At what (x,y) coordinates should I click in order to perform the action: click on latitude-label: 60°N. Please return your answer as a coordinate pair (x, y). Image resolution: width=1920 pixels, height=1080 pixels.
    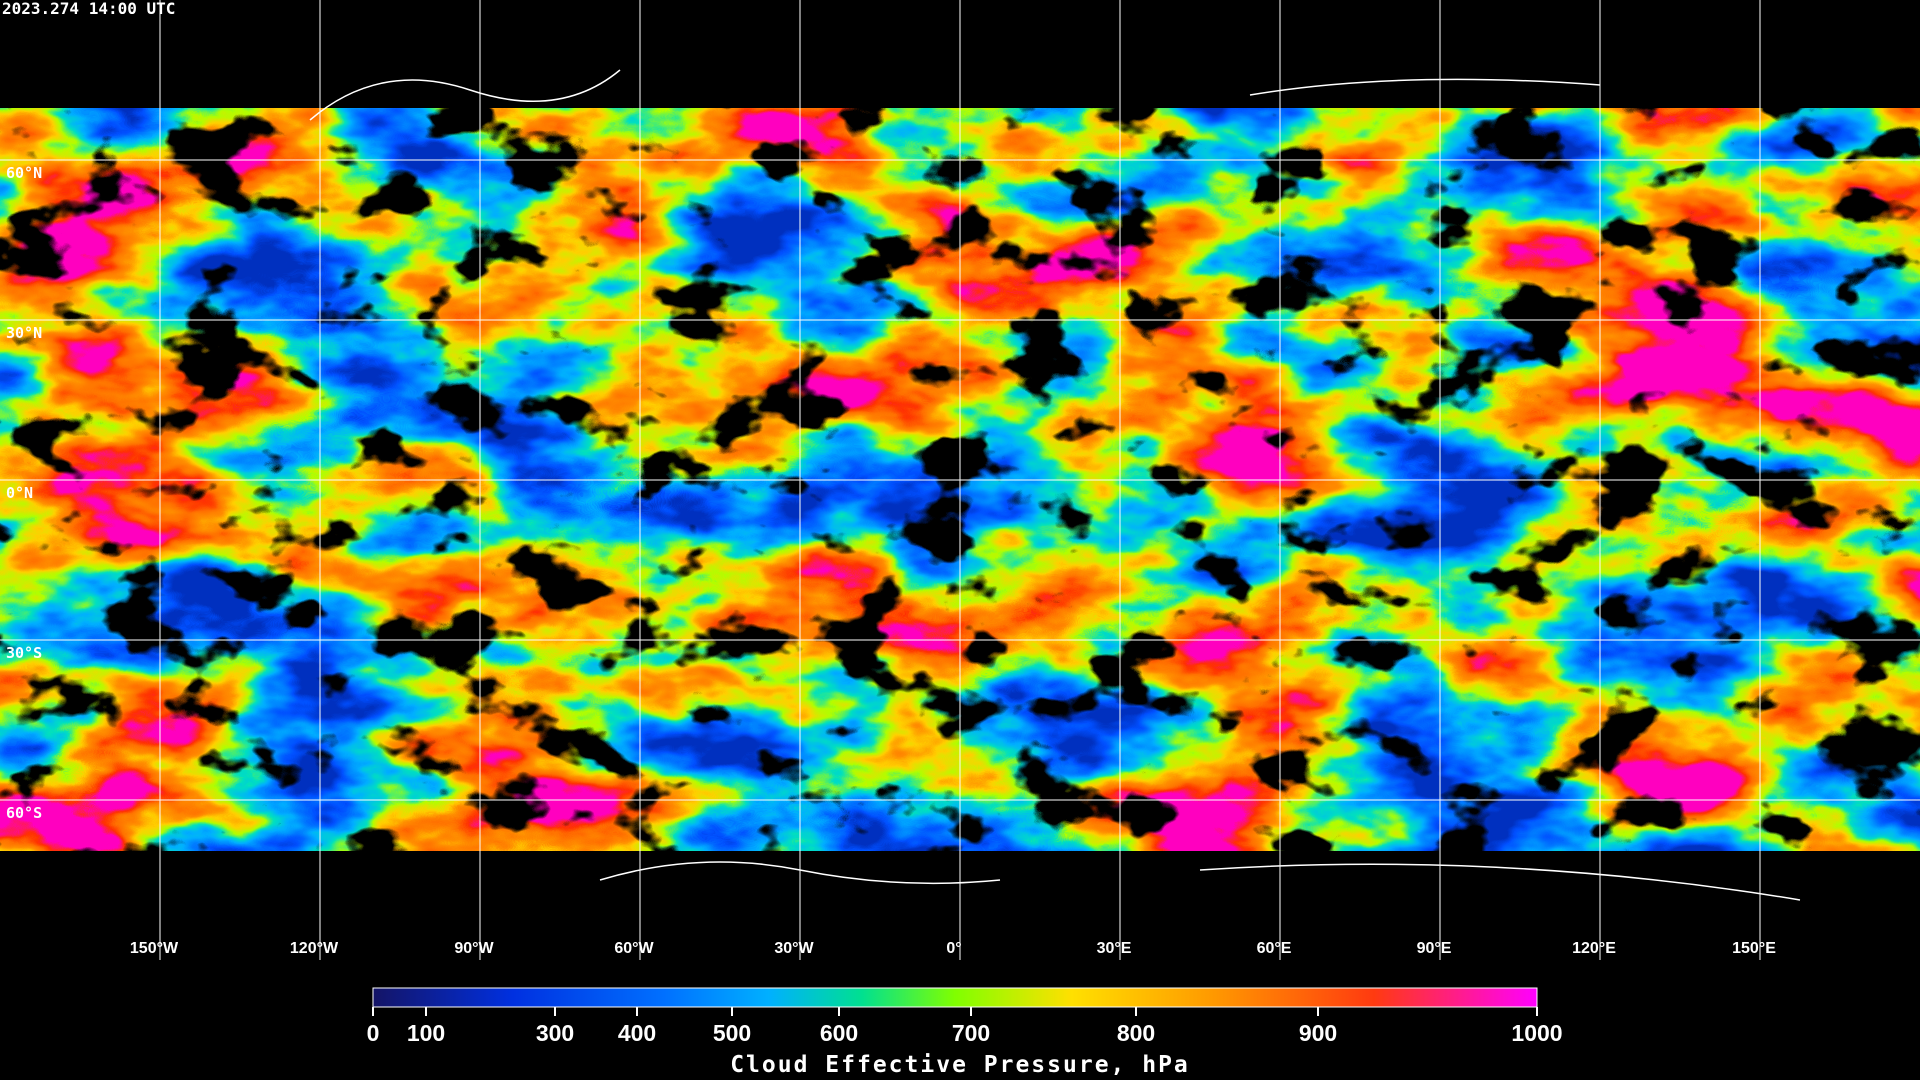
    Looking at the image, I should click on (24, 173).